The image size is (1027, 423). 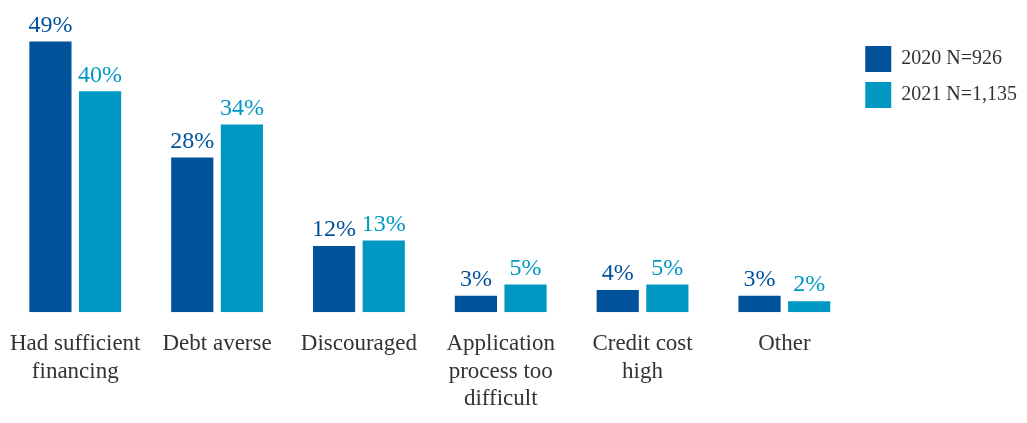 I want to click on data-label: 28%, so click(x=192, y=139).